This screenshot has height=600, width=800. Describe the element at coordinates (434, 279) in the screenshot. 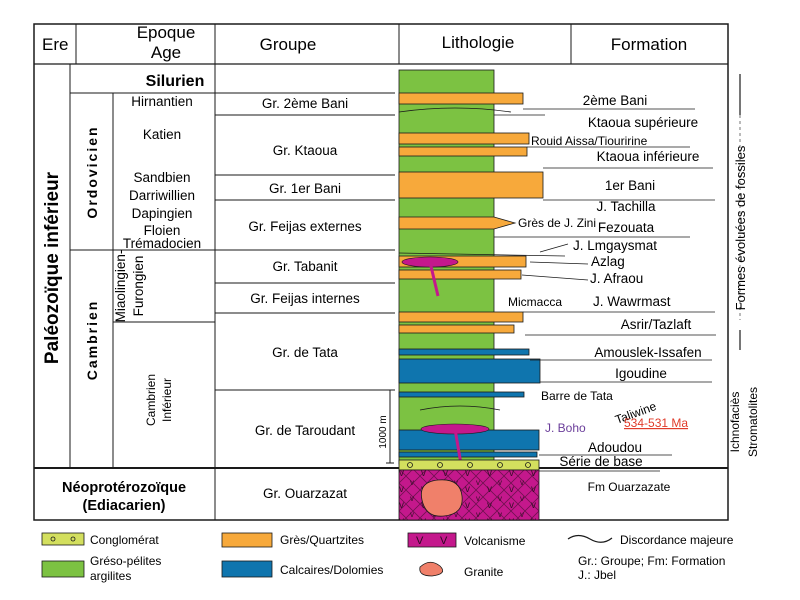

I see `volcanic-dike-tabanit` at that location.